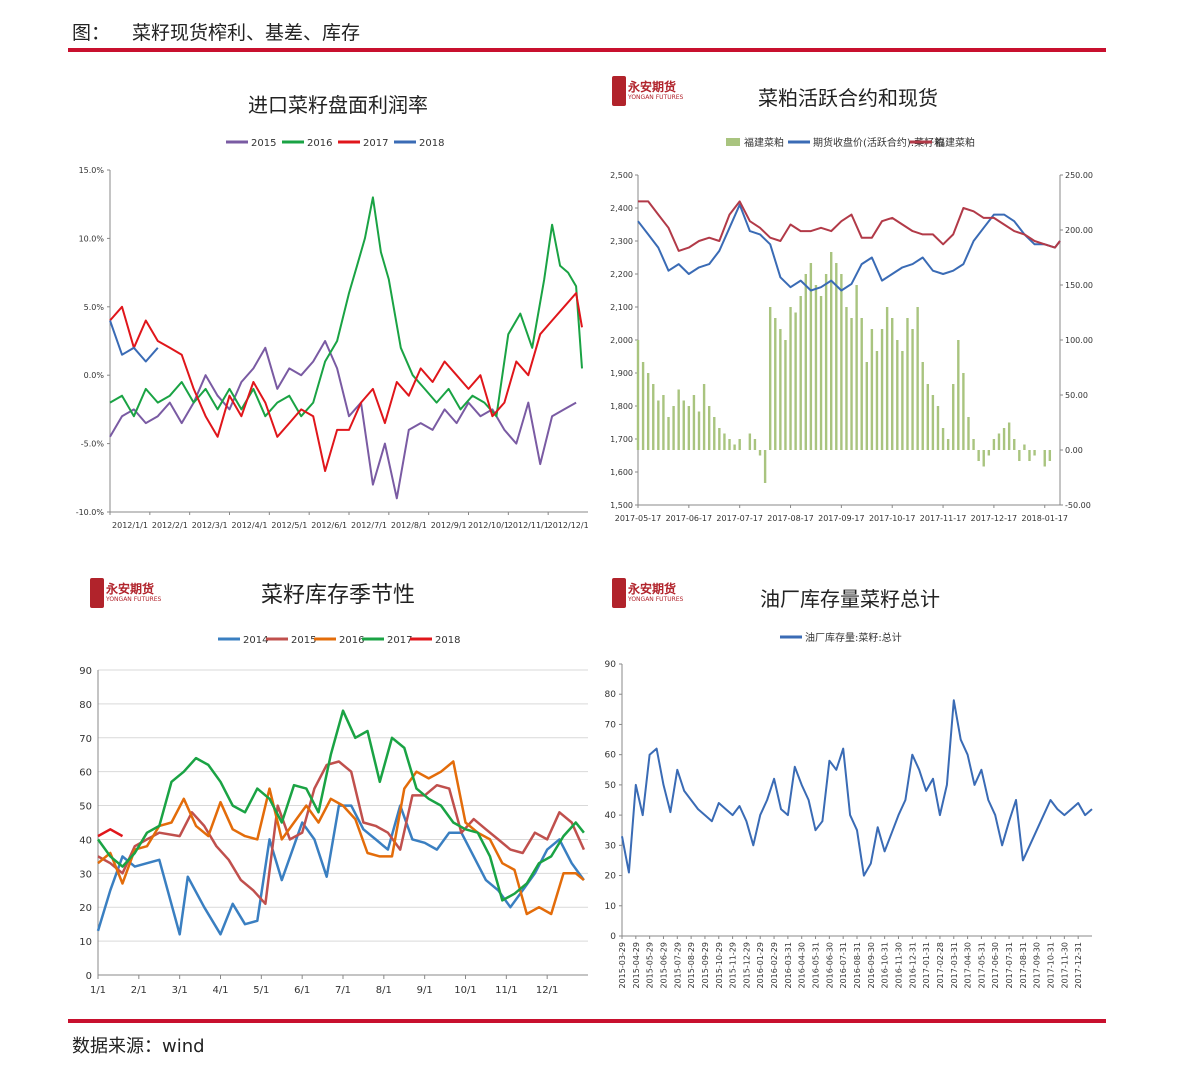  I want to click on x-tick-label: 2017-05-17, so click(638, 518).